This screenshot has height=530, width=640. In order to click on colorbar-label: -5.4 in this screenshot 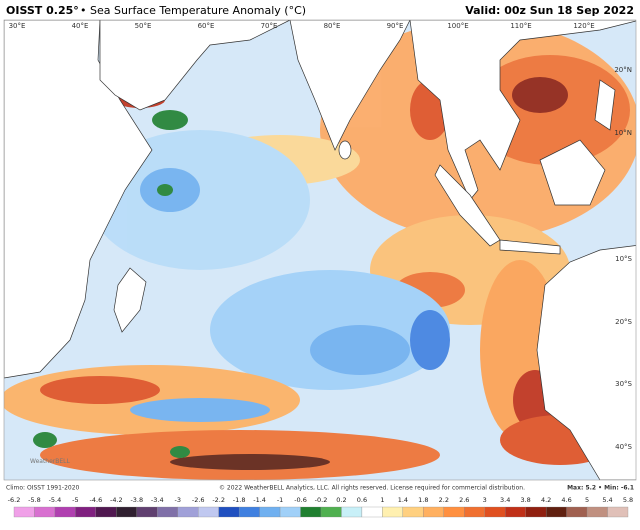, I will do `click(55, 500)`.